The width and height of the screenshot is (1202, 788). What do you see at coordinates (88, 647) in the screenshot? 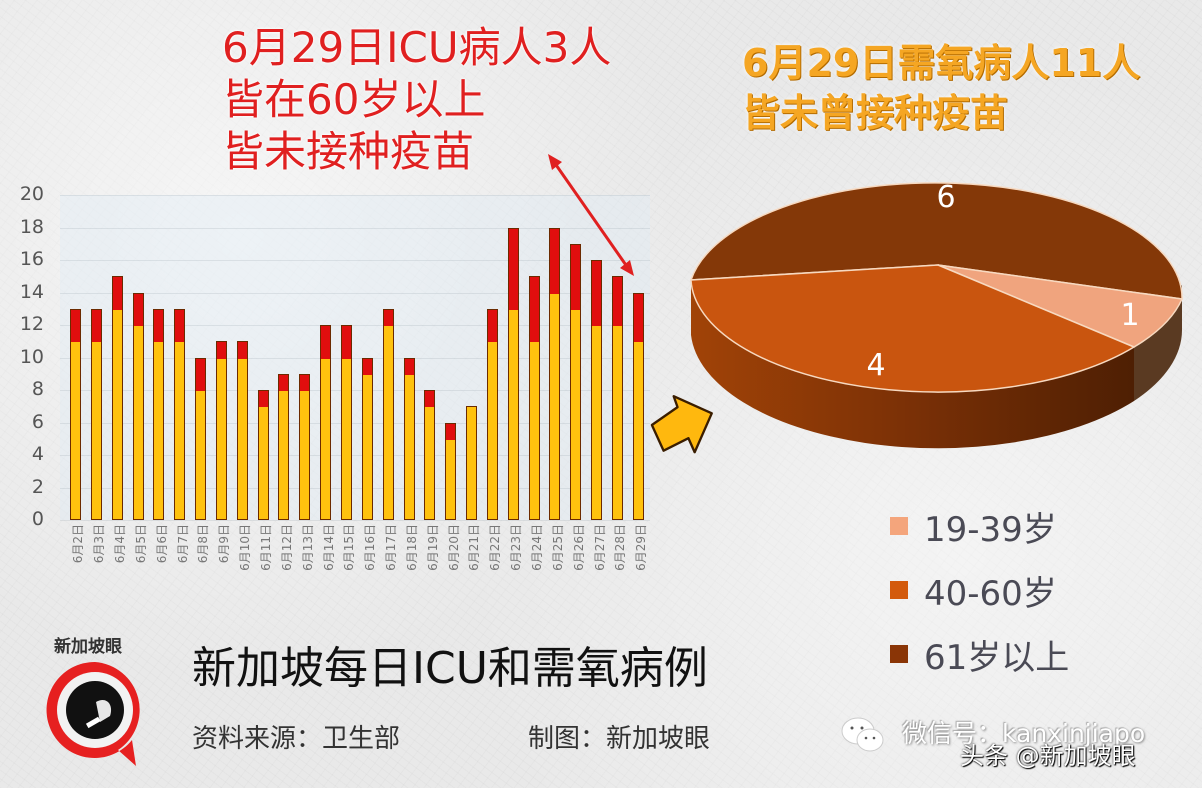
I see `logo-text: 新加坡眼` at bounding box center [88, 647].